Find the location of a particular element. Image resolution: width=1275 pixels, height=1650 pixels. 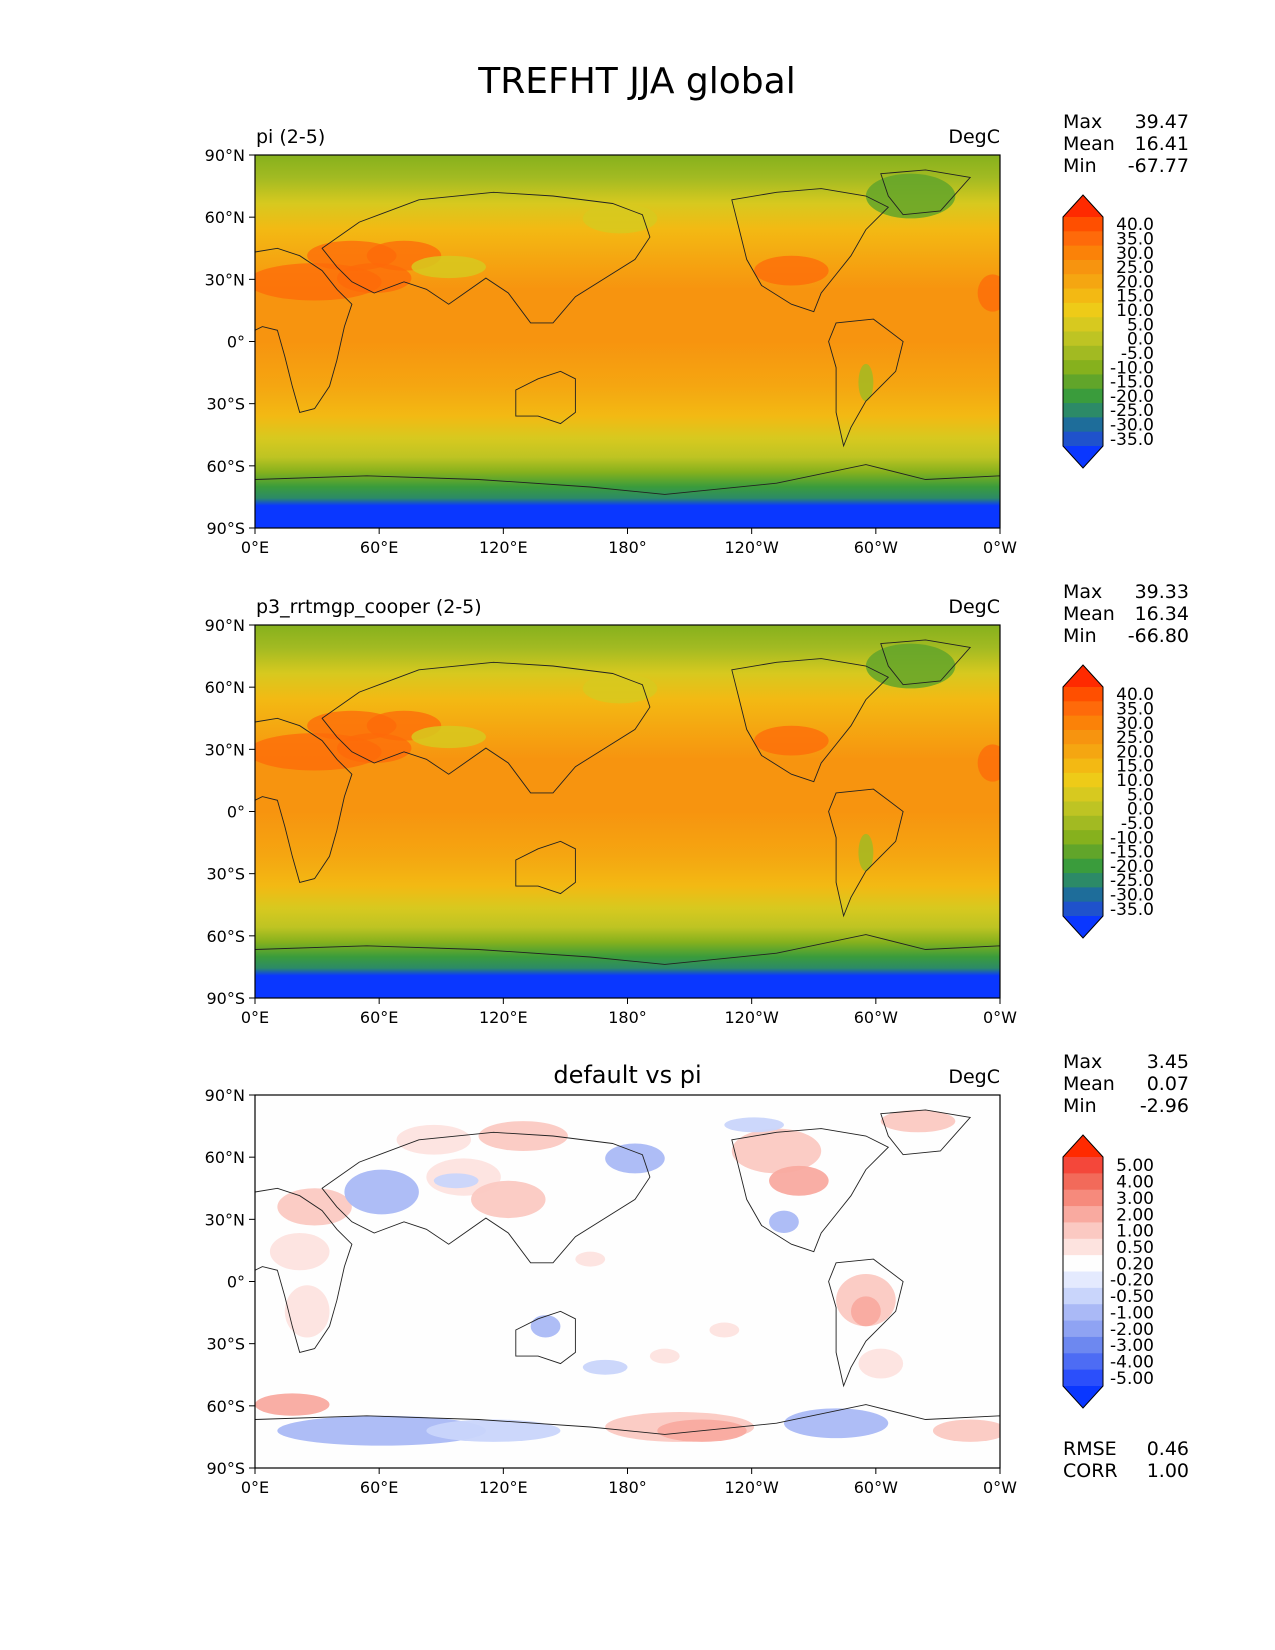

stat-value: 0.07 is located at coordinates (1168, 1084).